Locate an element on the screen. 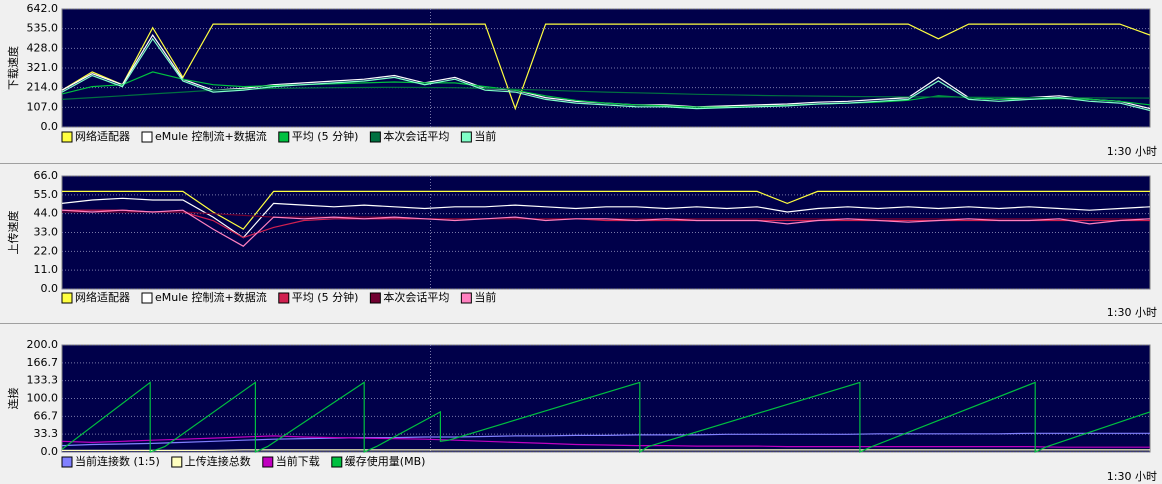 The width and height of the screenshot is (1162, 484). y-tick-label: 214.0 is located at coordinates (43, 87).